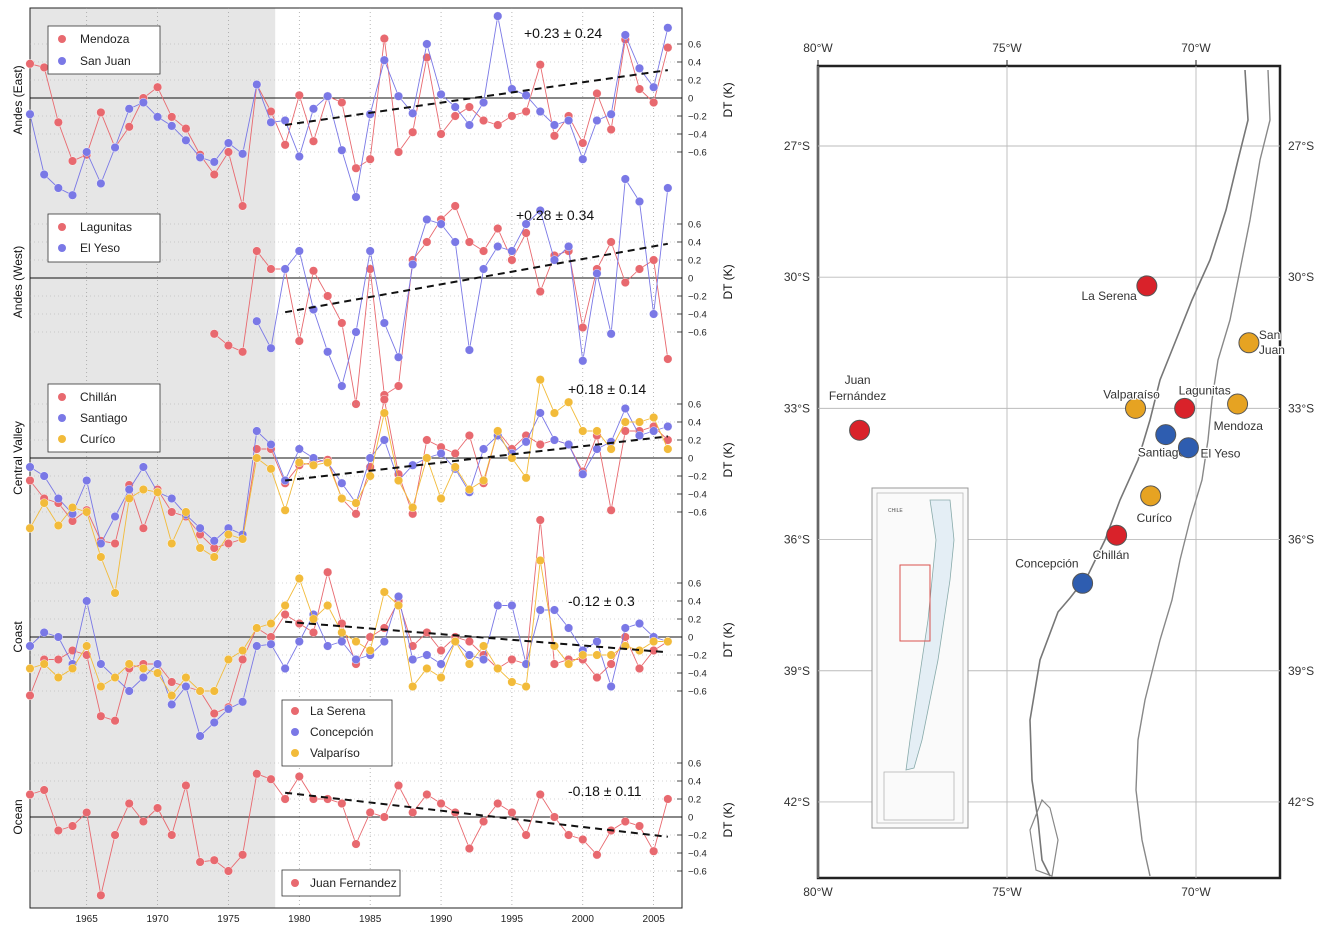 This screenshot has width=1330, height=928. What do you see at coordinates (1196, 892) in the screenshot?
I see `lon-label-bottom: 70°W` at bounding box center [1196, 892].